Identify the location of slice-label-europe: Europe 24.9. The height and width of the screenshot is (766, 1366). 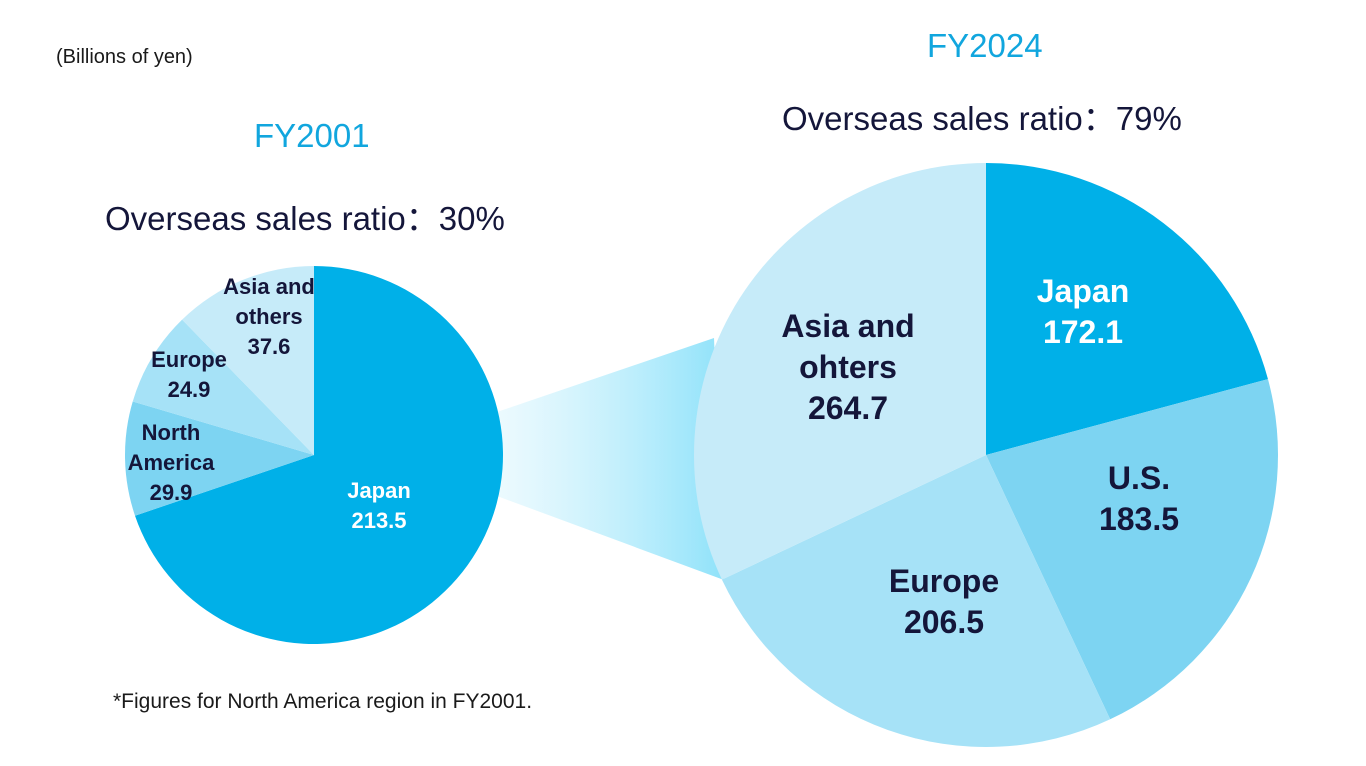
(189, 374).